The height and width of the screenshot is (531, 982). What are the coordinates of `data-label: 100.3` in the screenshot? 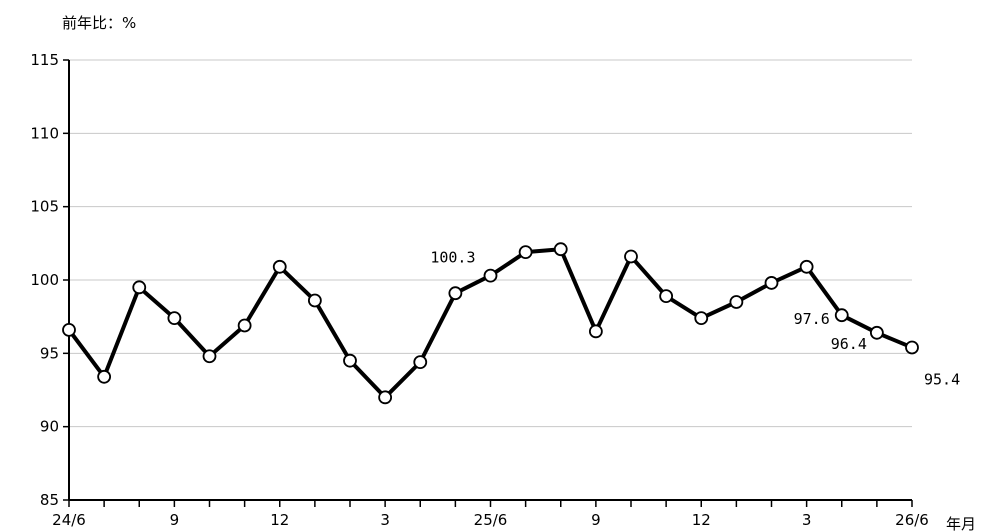 It's located at (452, 258).